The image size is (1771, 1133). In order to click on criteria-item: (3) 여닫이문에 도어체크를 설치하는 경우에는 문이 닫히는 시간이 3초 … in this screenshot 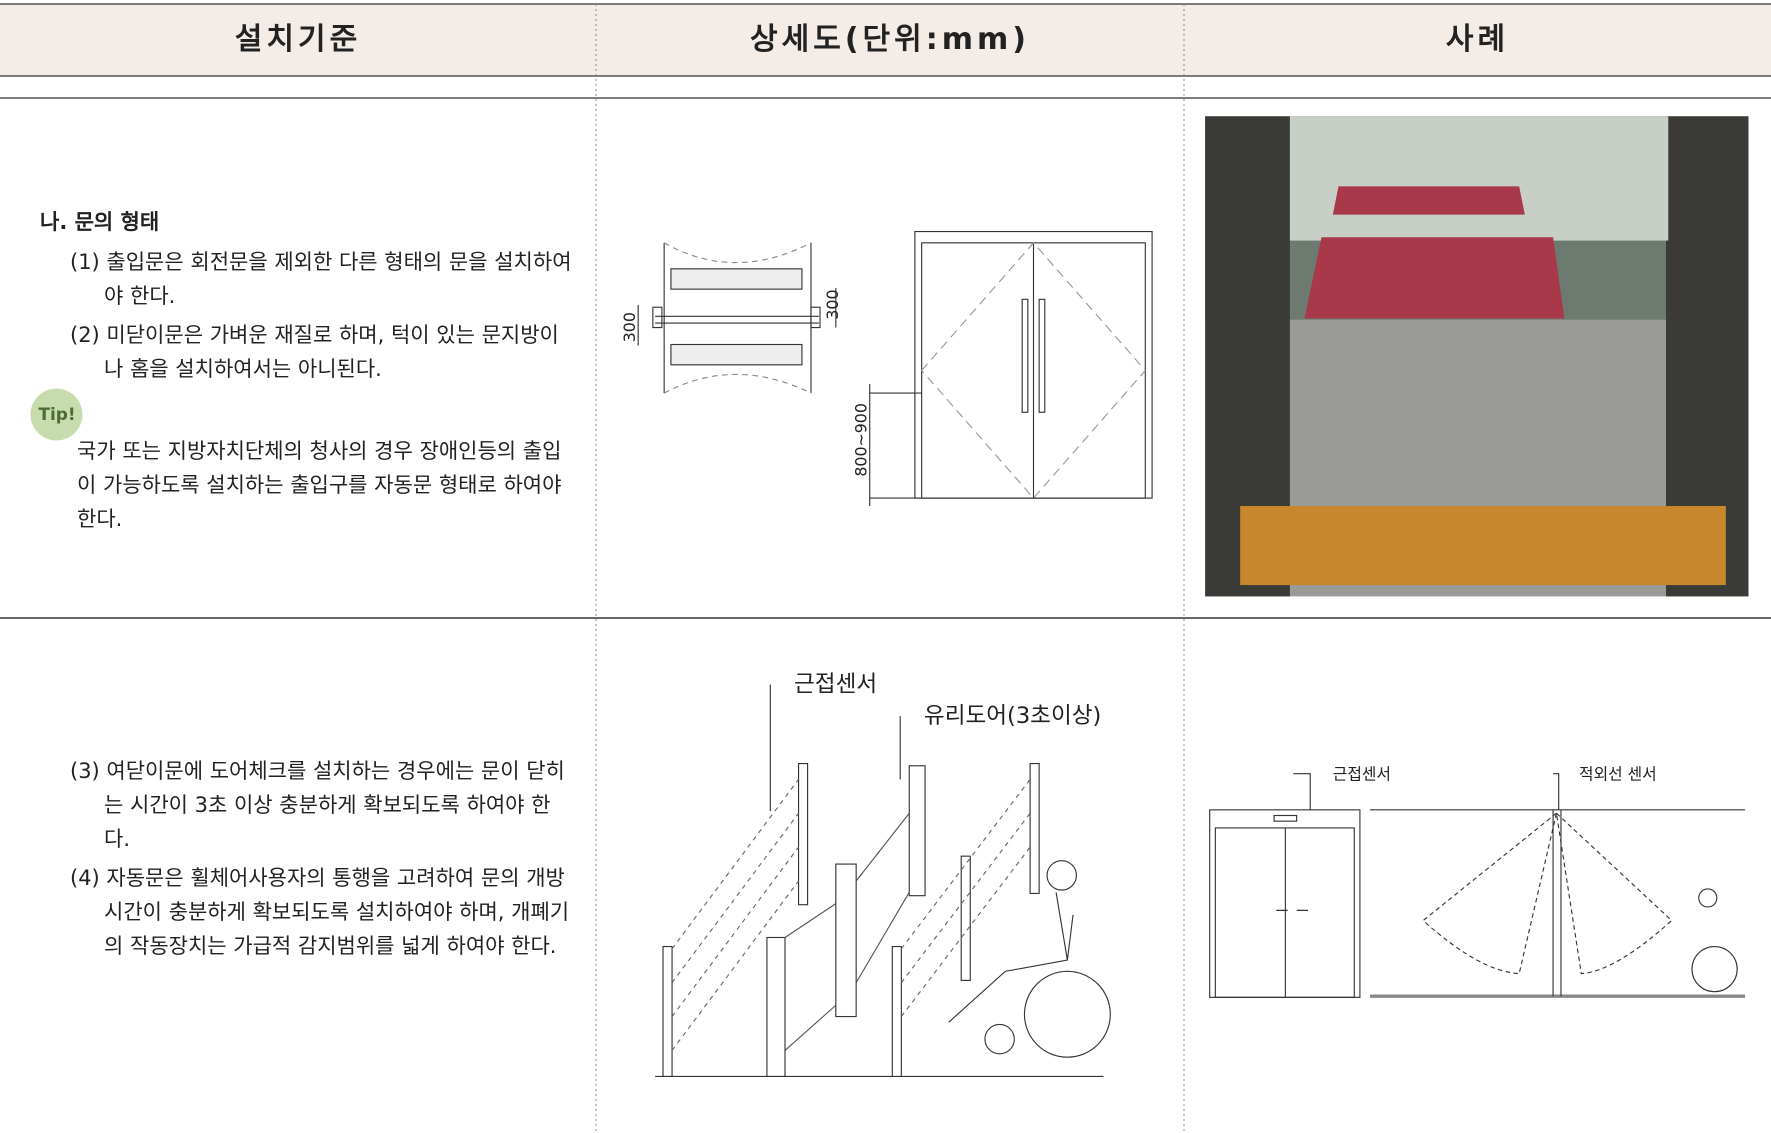, I will do `click(317, 805)`.